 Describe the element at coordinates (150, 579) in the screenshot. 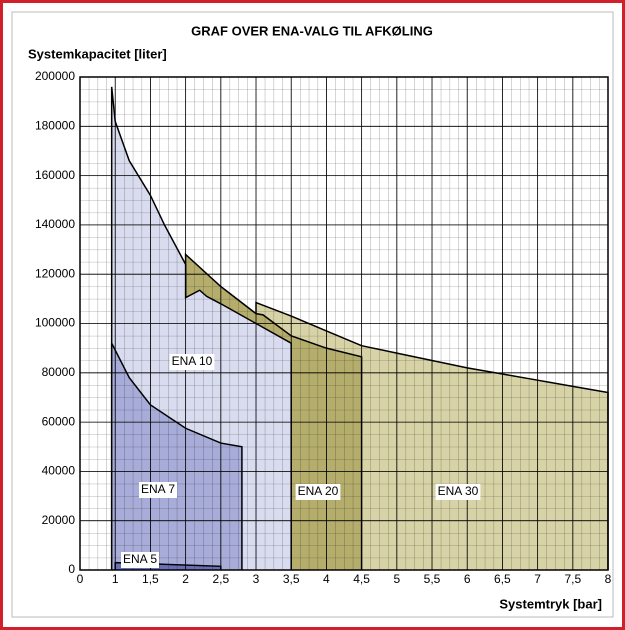

I see `x-tick-label: 1,5` at that location.